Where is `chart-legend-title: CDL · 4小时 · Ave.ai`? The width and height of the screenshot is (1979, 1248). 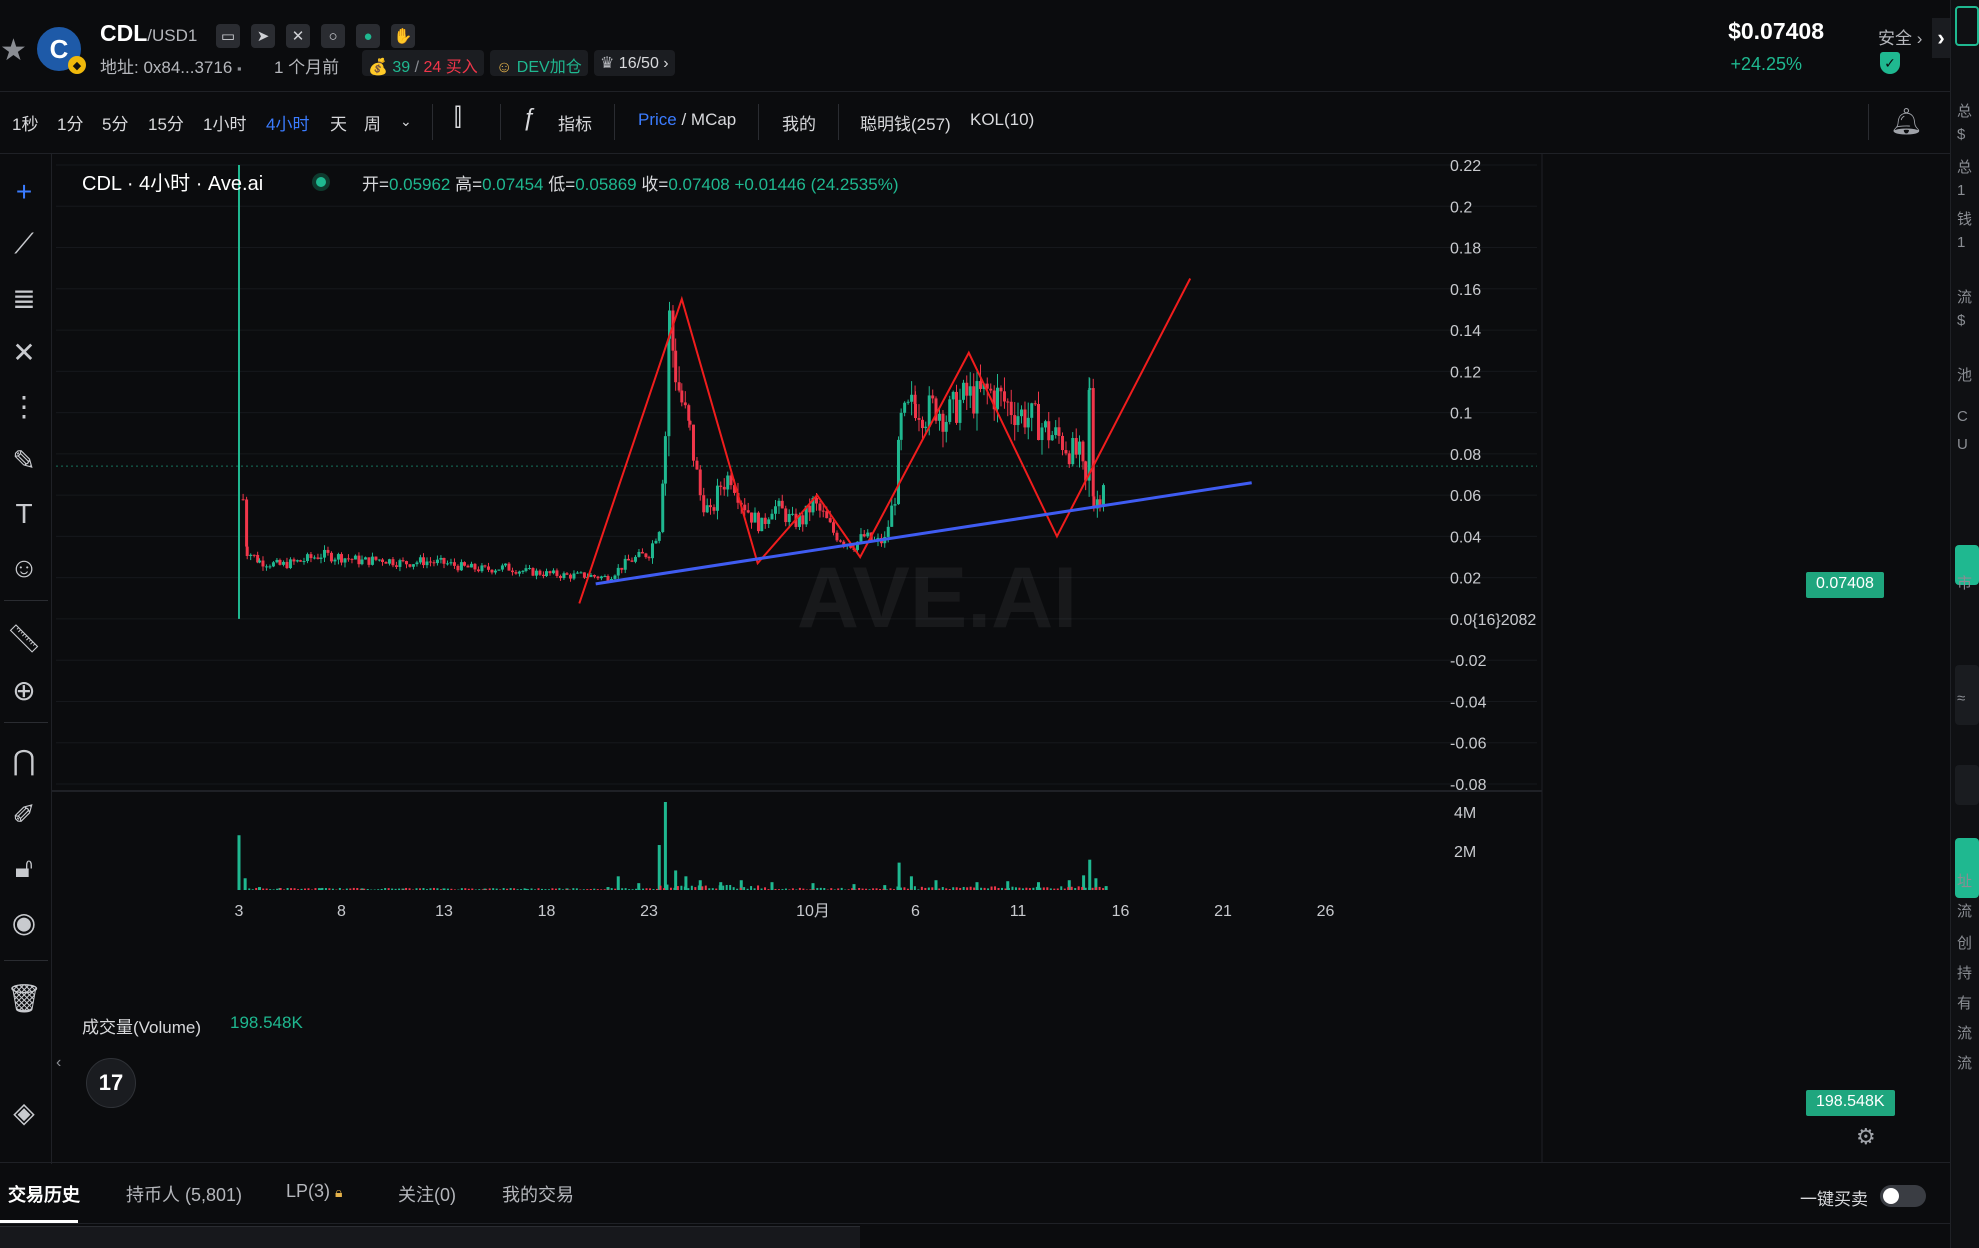
chart-legend-title: CDL · 4小时 · Ave.ai is located at coordinates (173, 184).